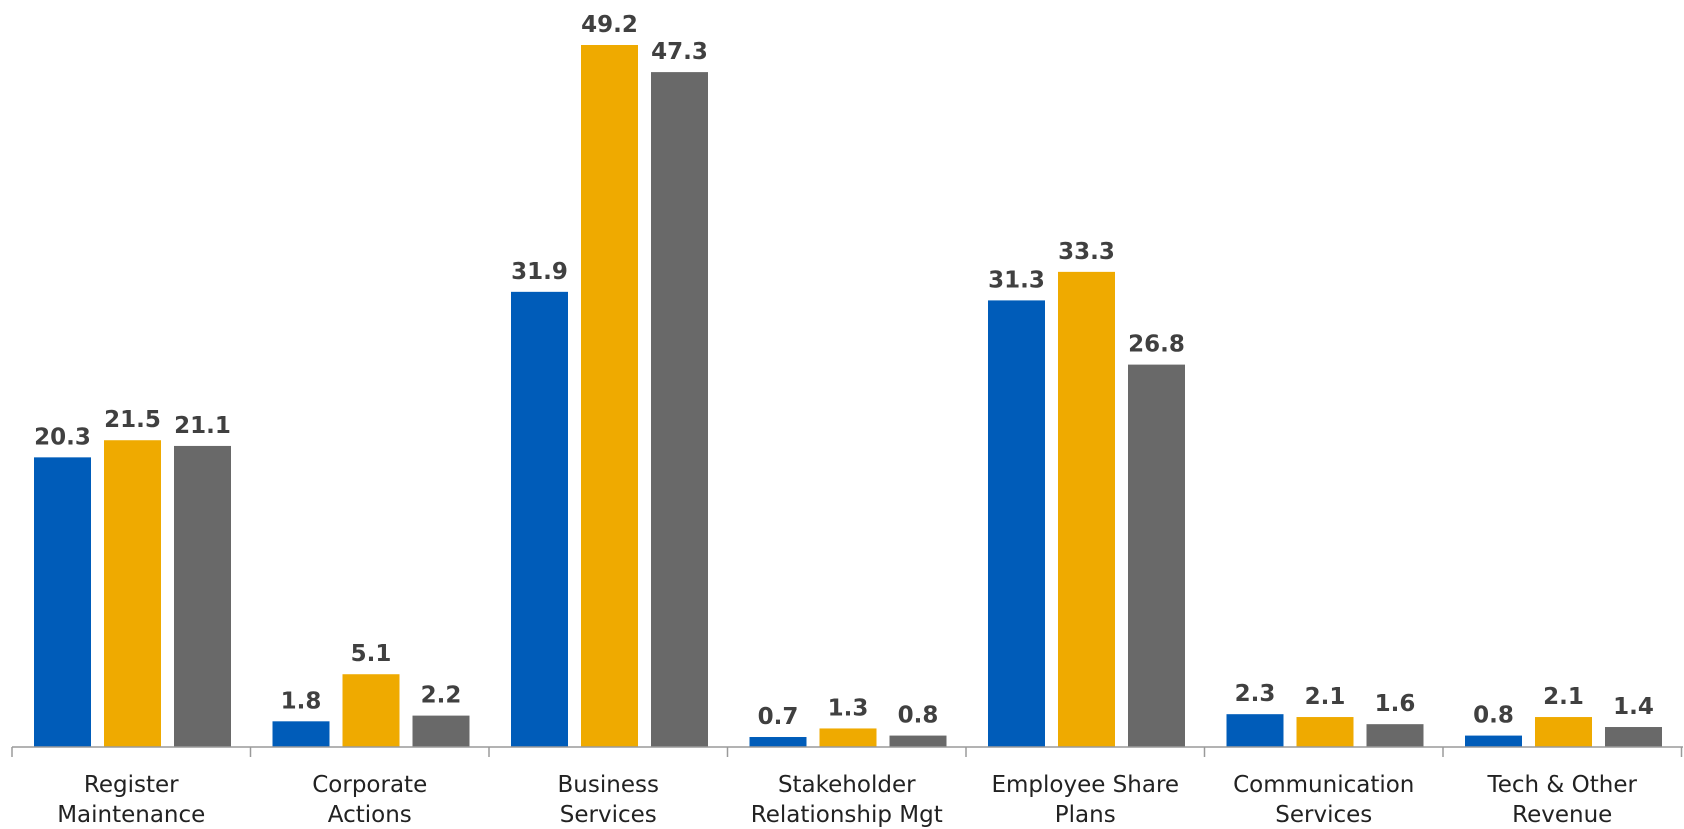 The image size is (1684, 829). I want to click on bar-series3-cat7, so click(1633, 737).